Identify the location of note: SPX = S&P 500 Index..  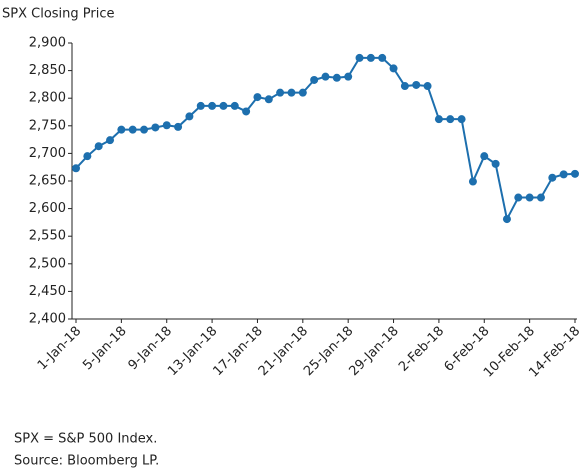
(85, 439).